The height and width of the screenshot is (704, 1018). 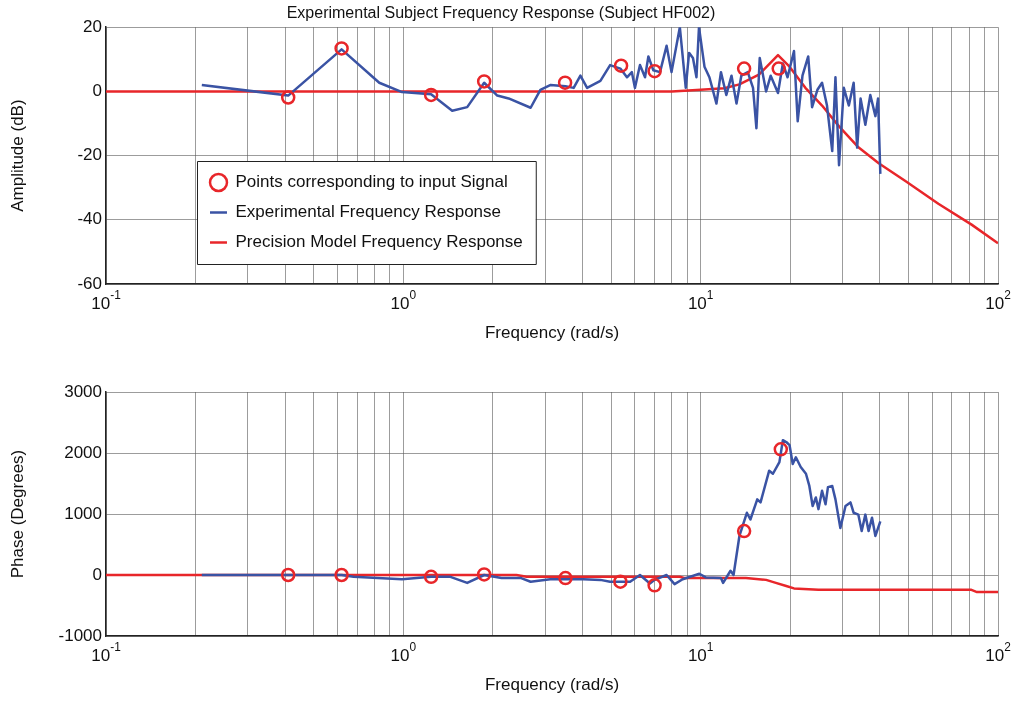 What do you see at coordinates (83, 513) in the screenshot?
I see `y-tick-label: 1000` at bounding box center [83, 513].